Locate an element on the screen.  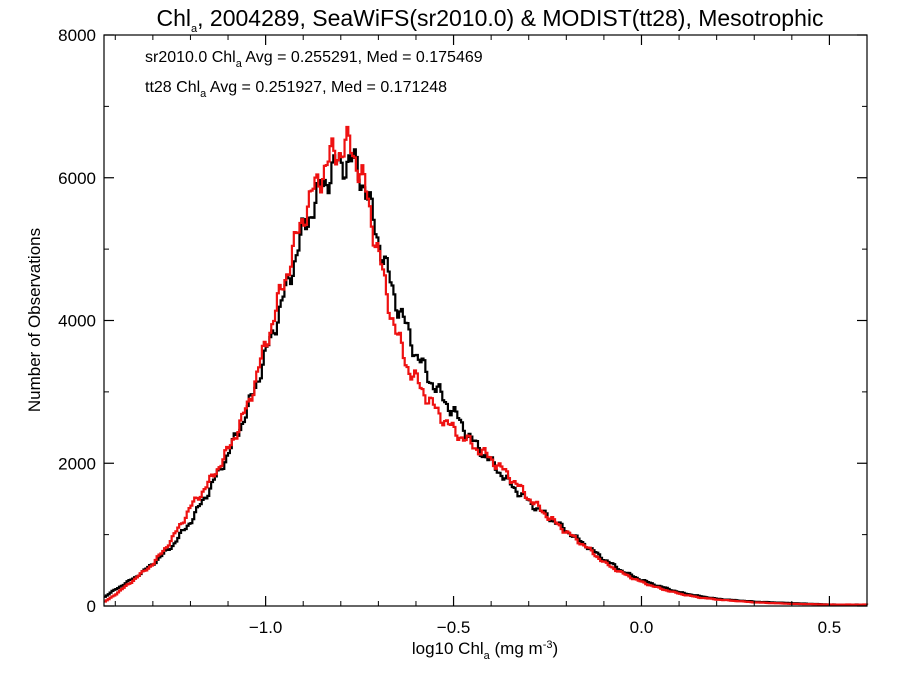
y-tick-label: 8000 is located at coordinates (77, 35).